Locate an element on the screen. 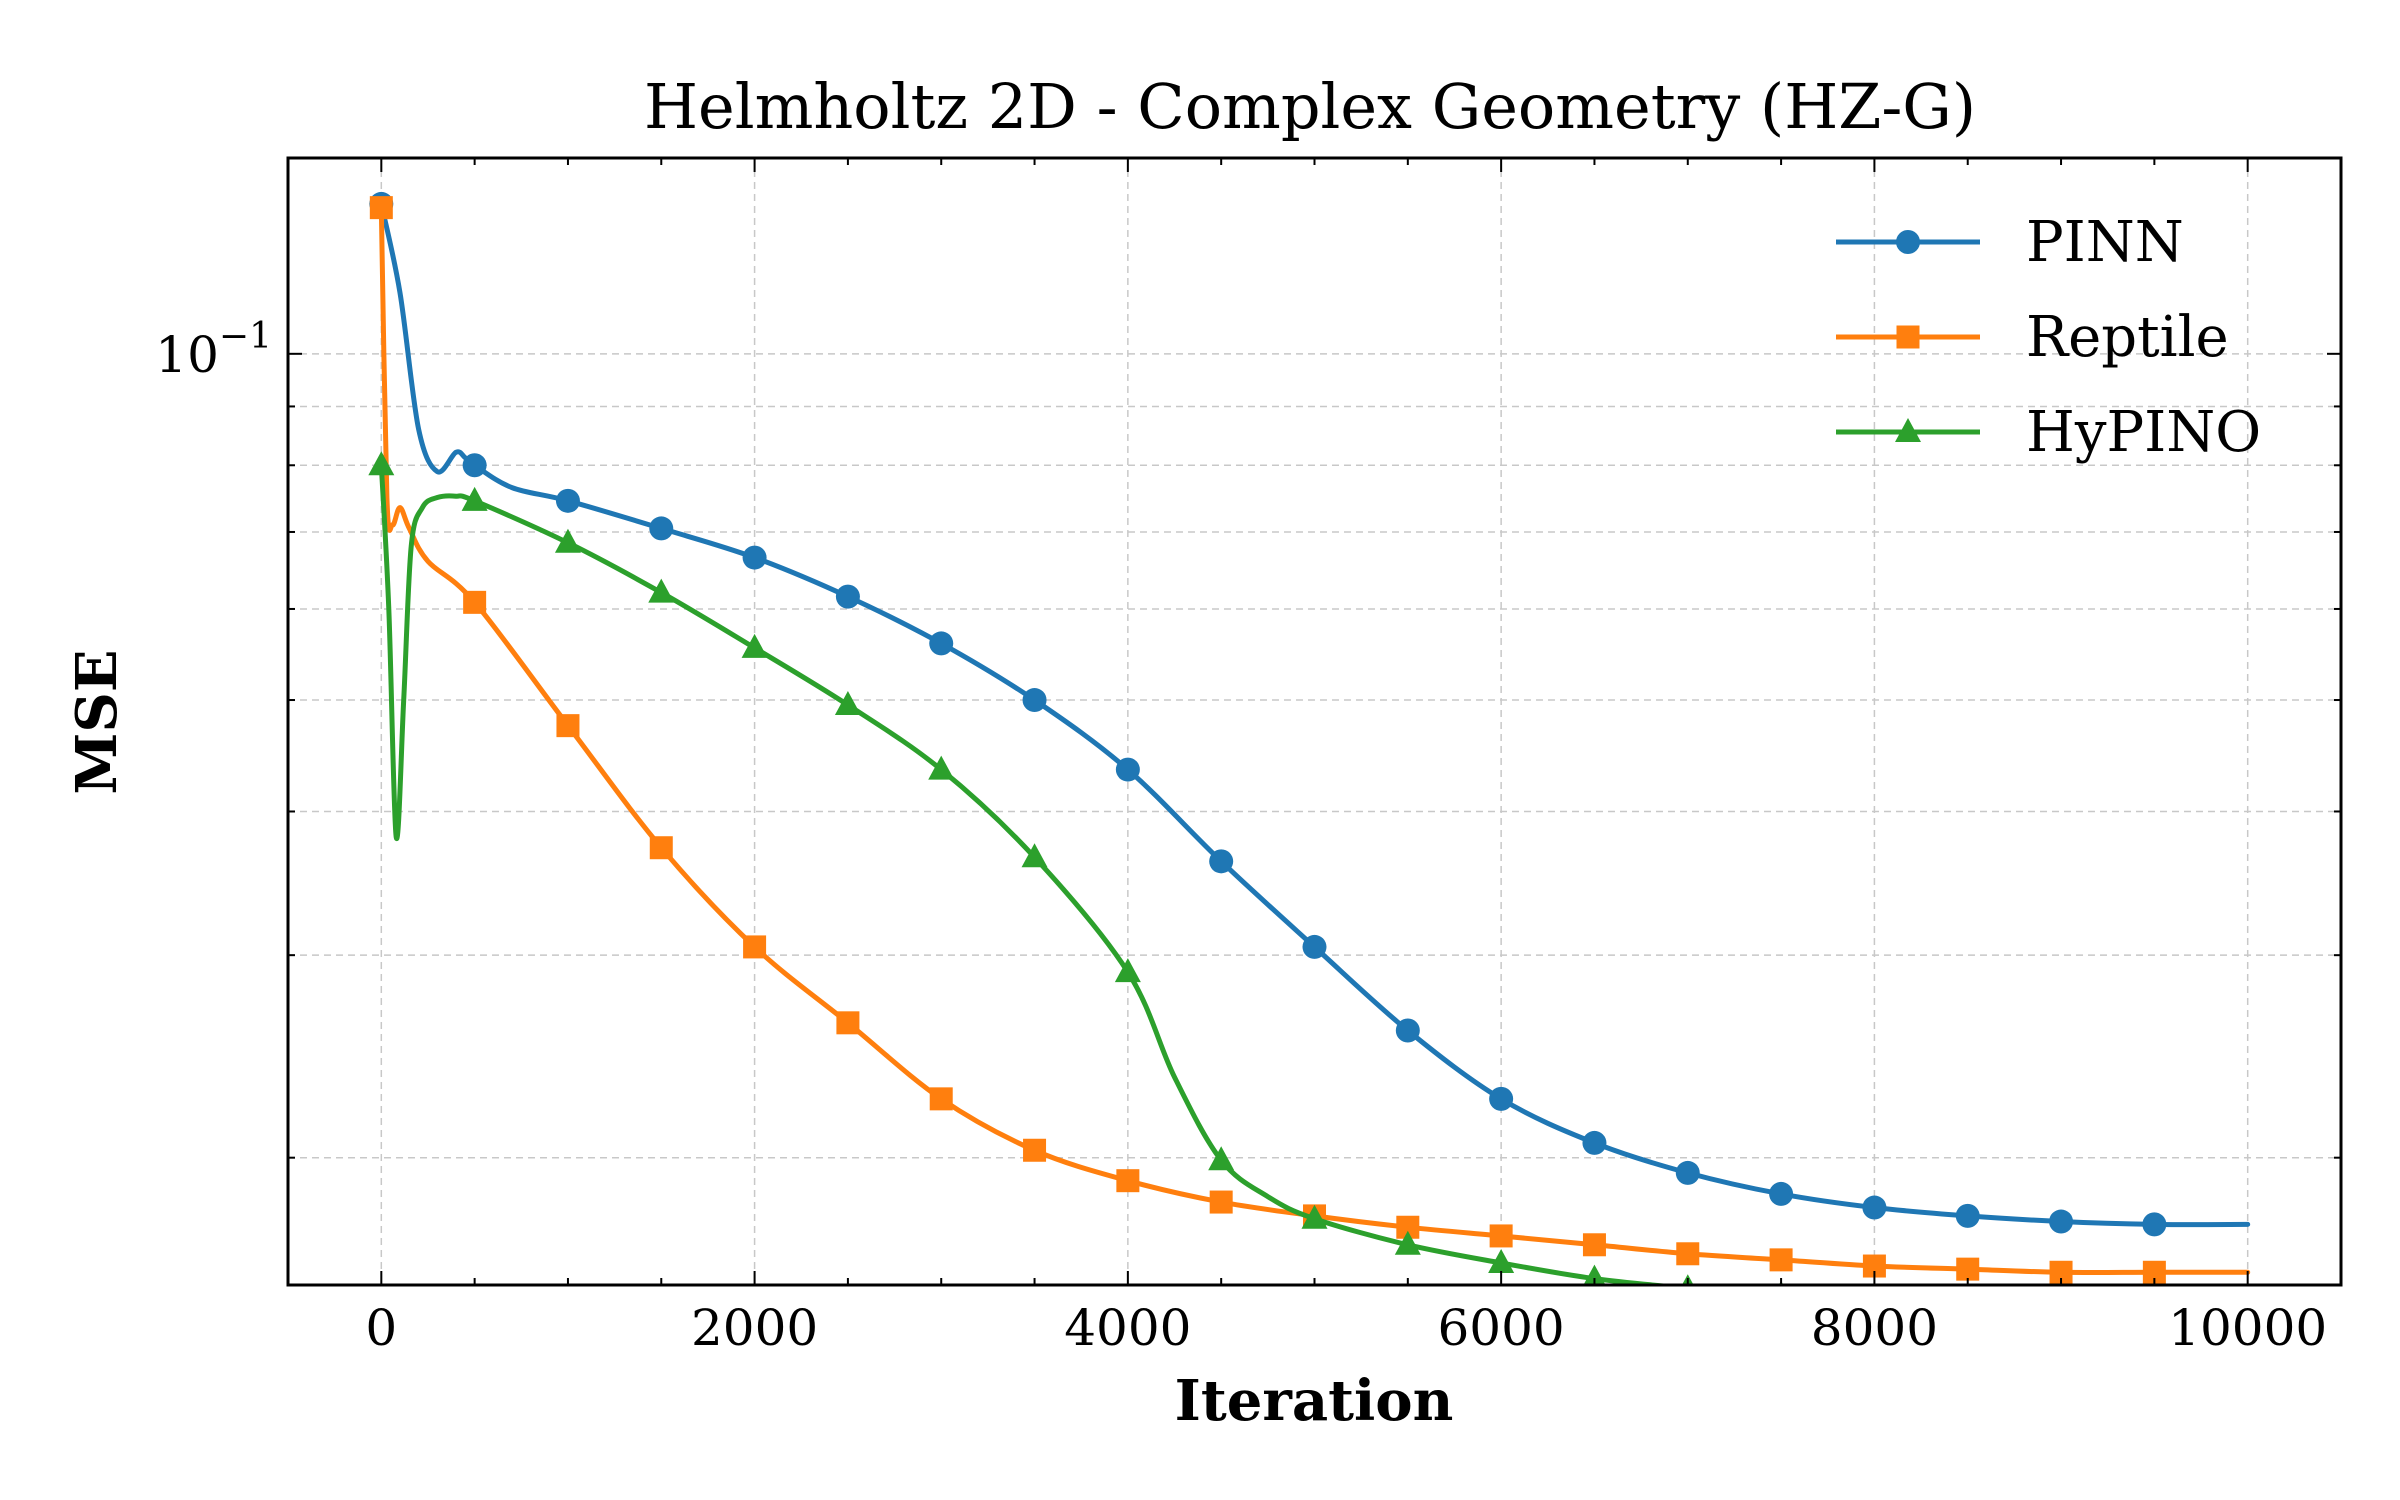 The width and height of the screenshot is (2400, 1500). chart-title: Helmholtz 2D - Complex Geometry (HZ-G) is located at coordinates (1310, 106).